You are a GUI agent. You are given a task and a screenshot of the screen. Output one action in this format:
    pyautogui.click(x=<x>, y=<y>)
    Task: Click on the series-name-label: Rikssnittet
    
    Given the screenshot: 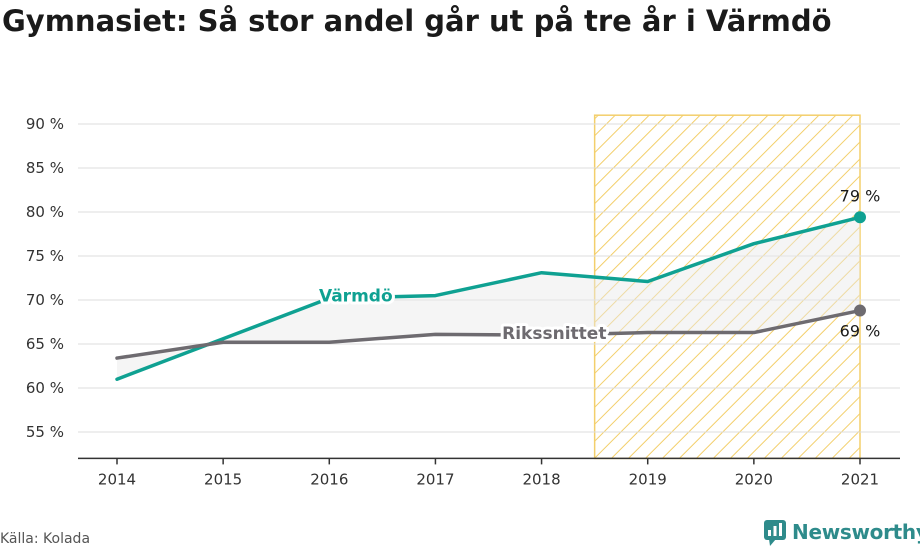 What is the action you would take?
    pyautogui.click(x=554, y=334)
    